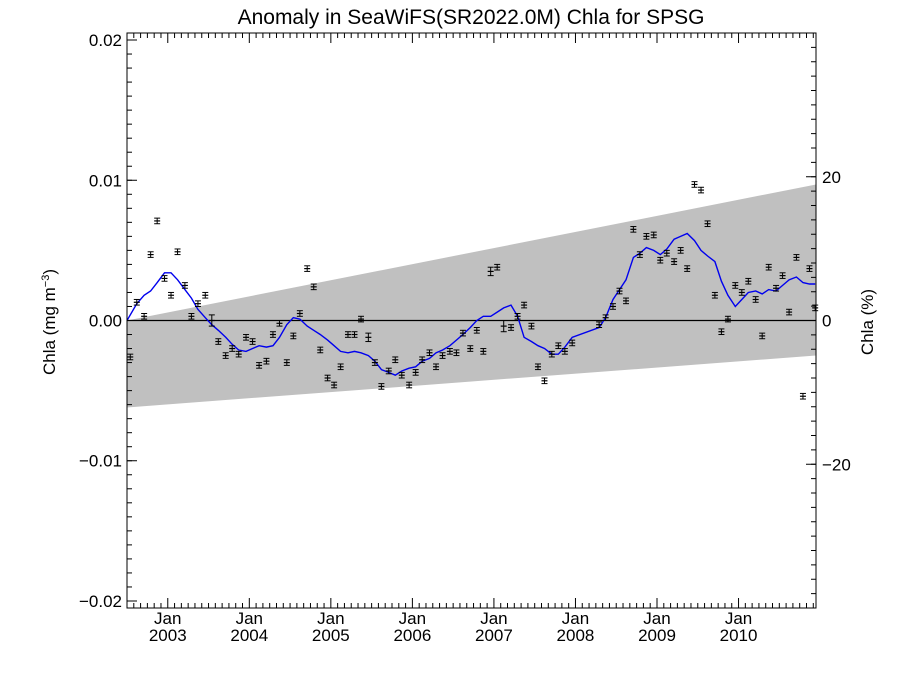 This screenshot has width=900, height=675. What do you see at coordinates (105, 180) in the screenshot?
I see `y-tick-label: 0.01` at bounding box center [105, 180].